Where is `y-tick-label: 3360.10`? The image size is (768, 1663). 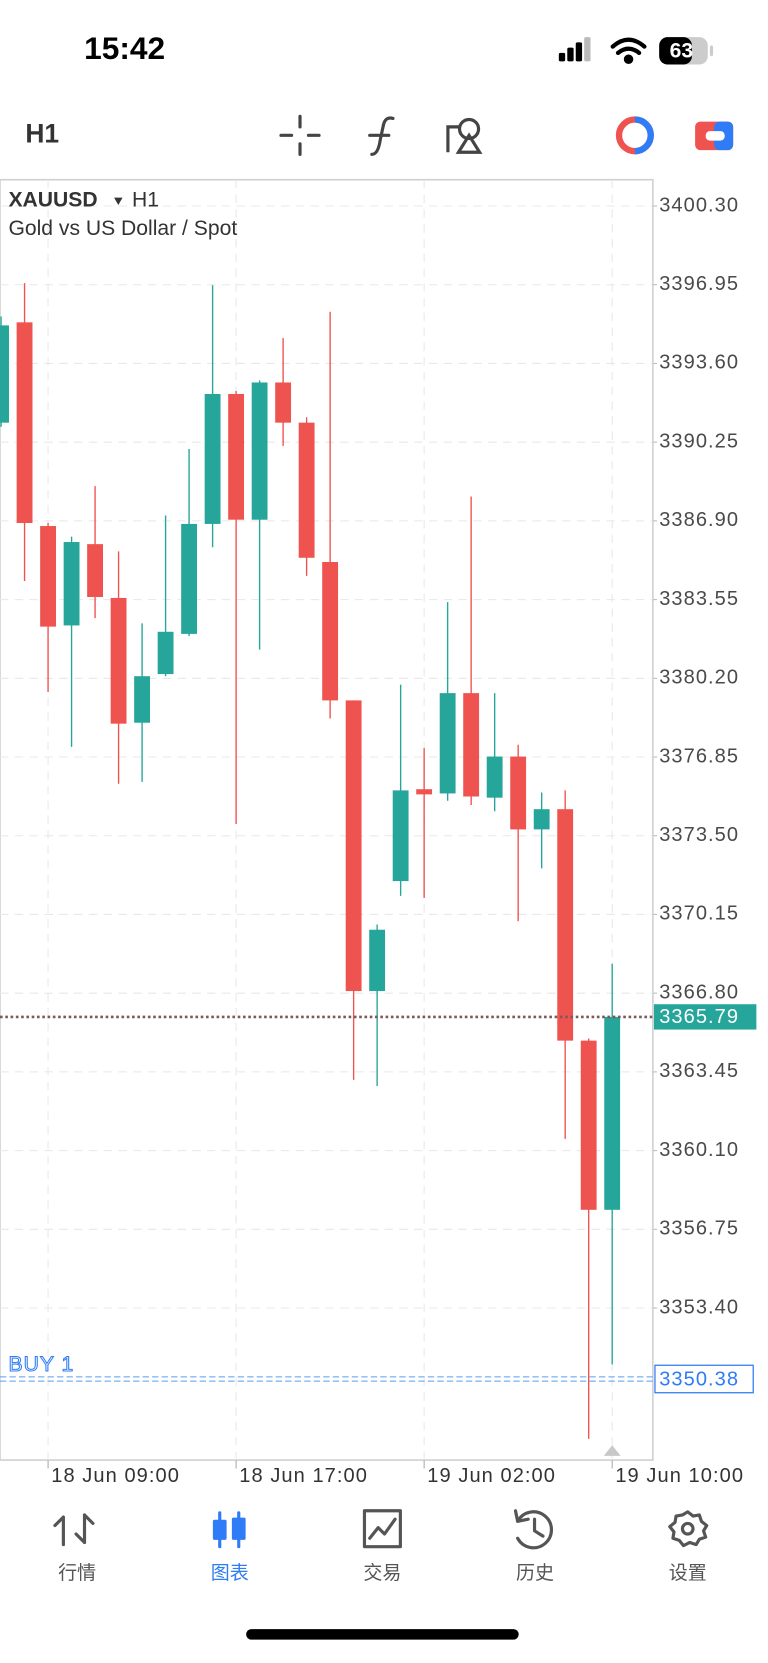
y-tick-label: 3360.10 is located at coordinates (699, 1150).